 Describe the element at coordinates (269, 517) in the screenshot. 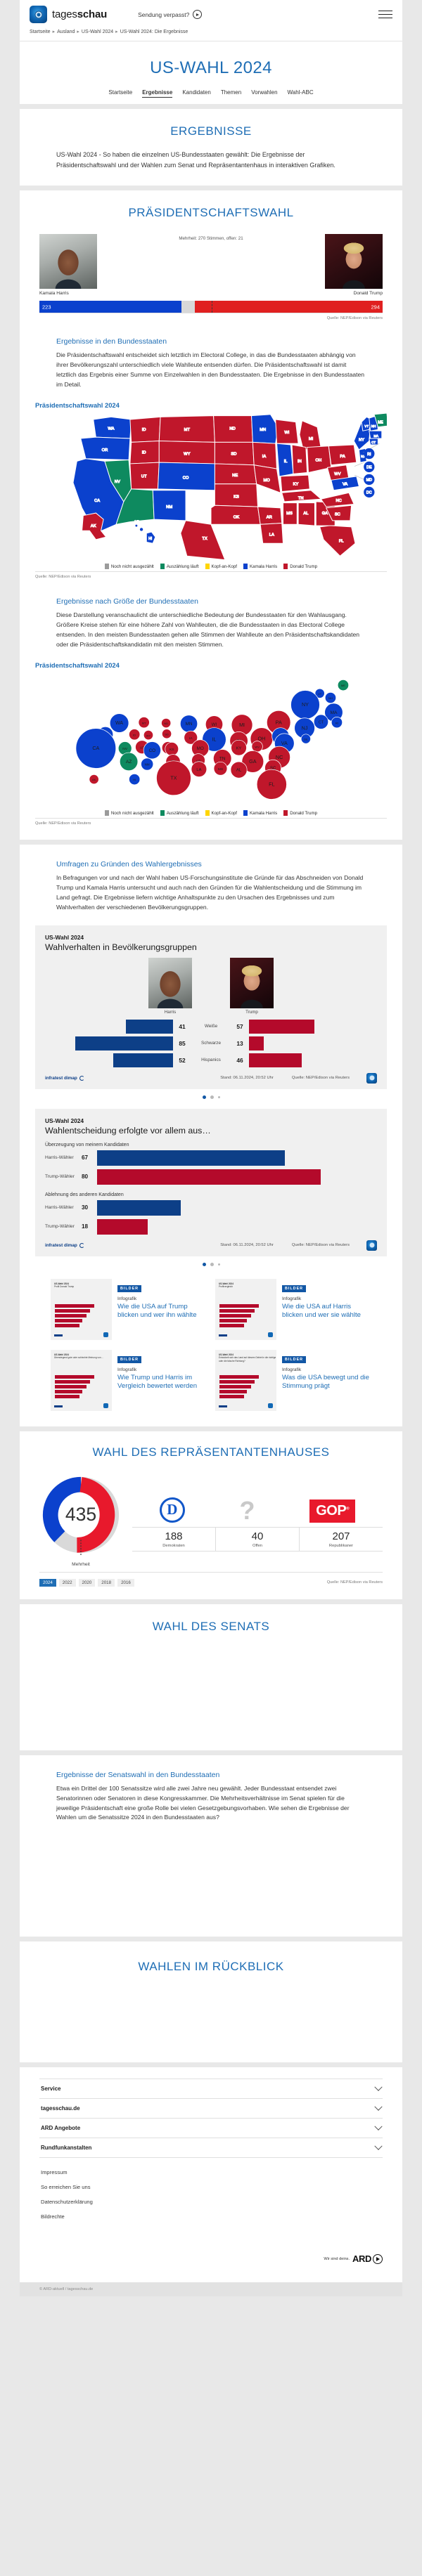

I see `svg-text: AR` at that location.